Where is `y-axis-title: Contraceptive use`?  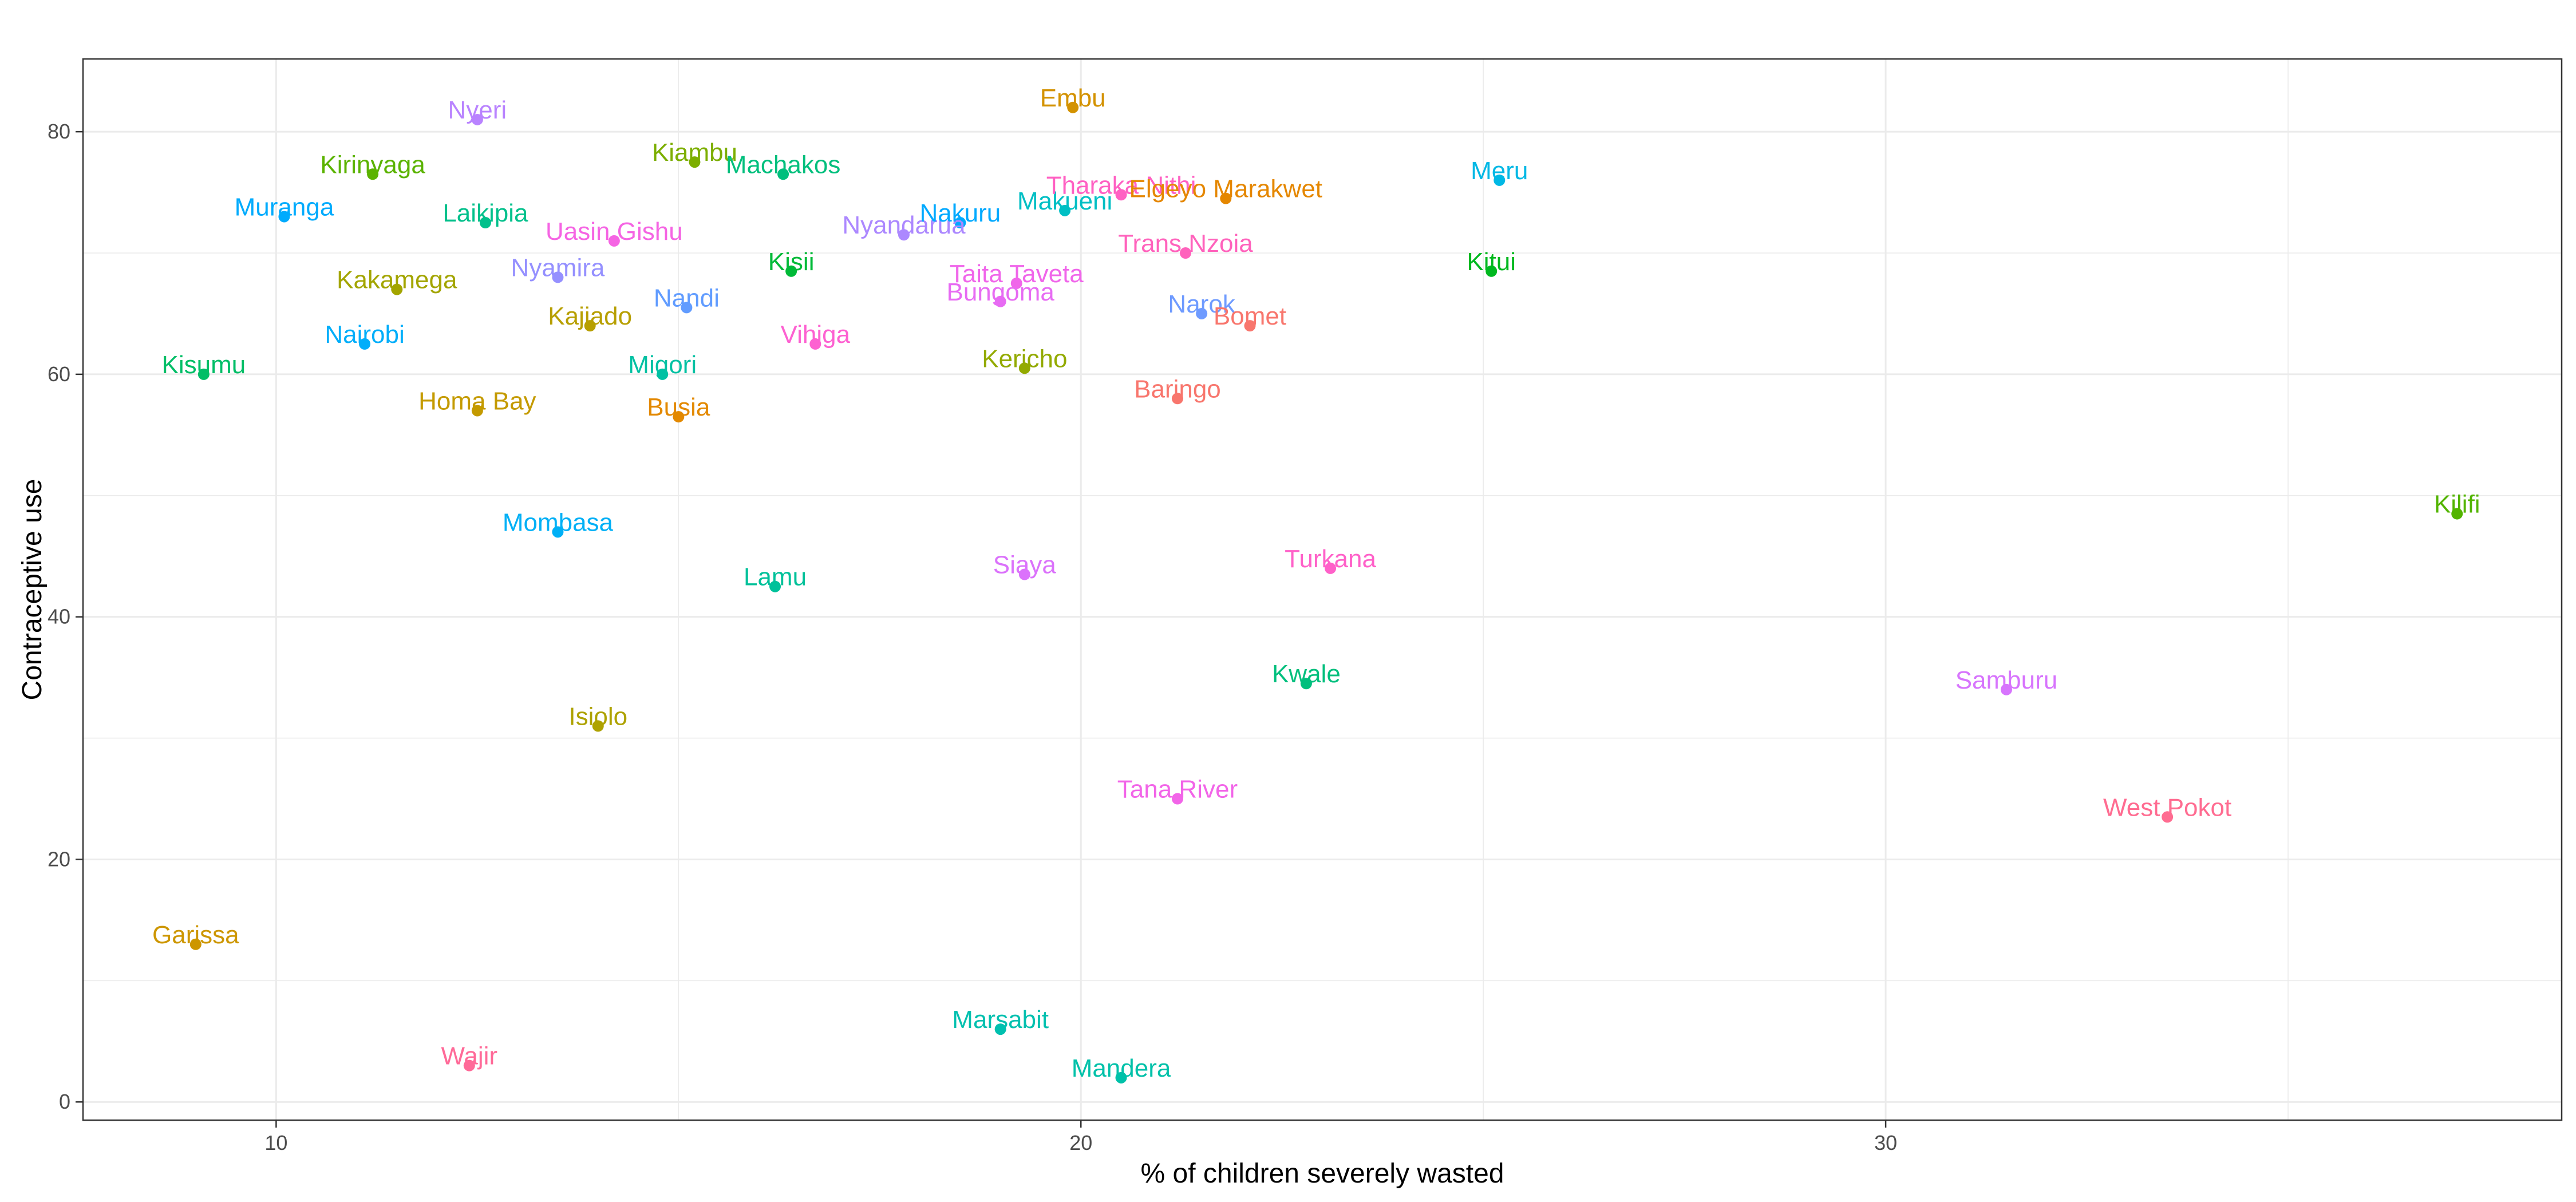
y-axis-title: Contraceptive use is located at coordinates (32, 590).